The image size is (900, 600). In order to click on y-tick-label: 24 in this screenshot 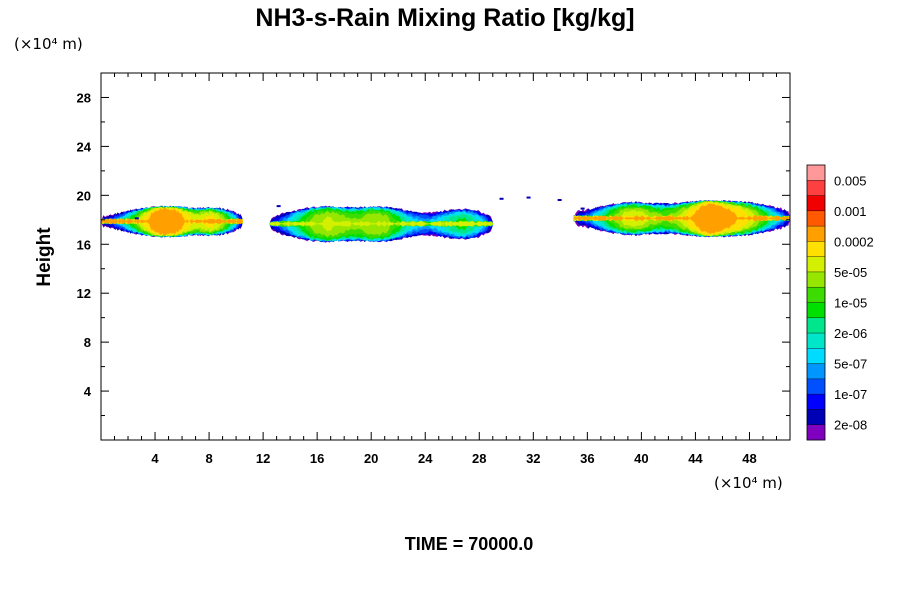, I will do `click(84, 146)`.